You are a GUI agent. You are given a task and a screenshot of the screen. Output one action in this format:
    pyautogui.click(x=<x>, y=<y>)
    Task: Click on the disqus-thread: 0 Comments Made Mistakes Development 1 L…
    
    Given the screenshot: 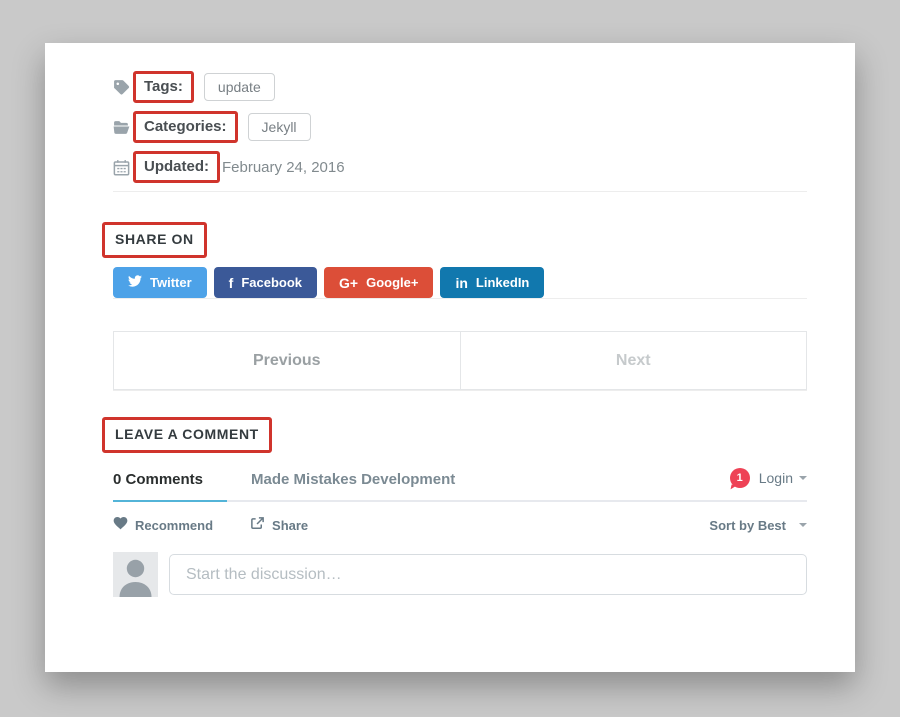 What is the action you would take?
    pyautogui.click(x=460, y=532)
    